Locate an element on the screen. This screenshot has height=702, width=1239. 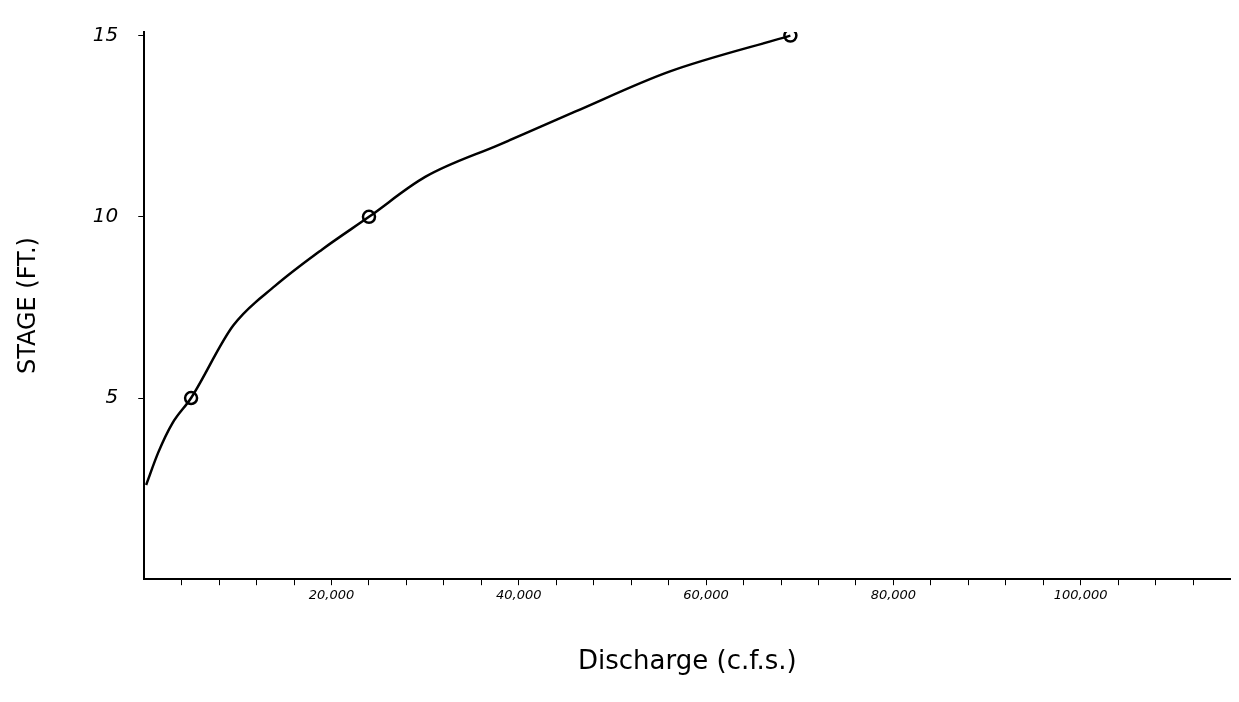
x-tick-label: 80,000 is located at coordinates (893, 595).